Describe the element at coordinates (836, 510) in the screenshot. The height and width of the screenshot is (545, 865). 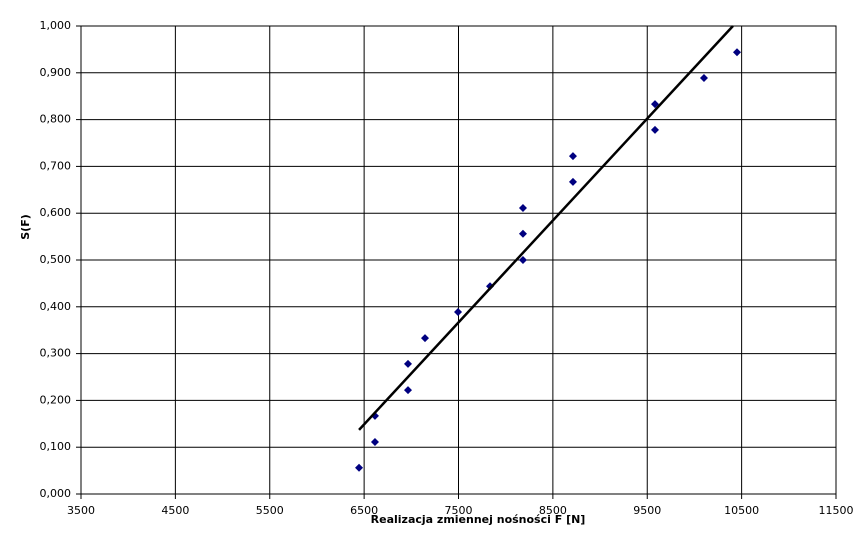
I see `x-tick-label: 11500` at that location.